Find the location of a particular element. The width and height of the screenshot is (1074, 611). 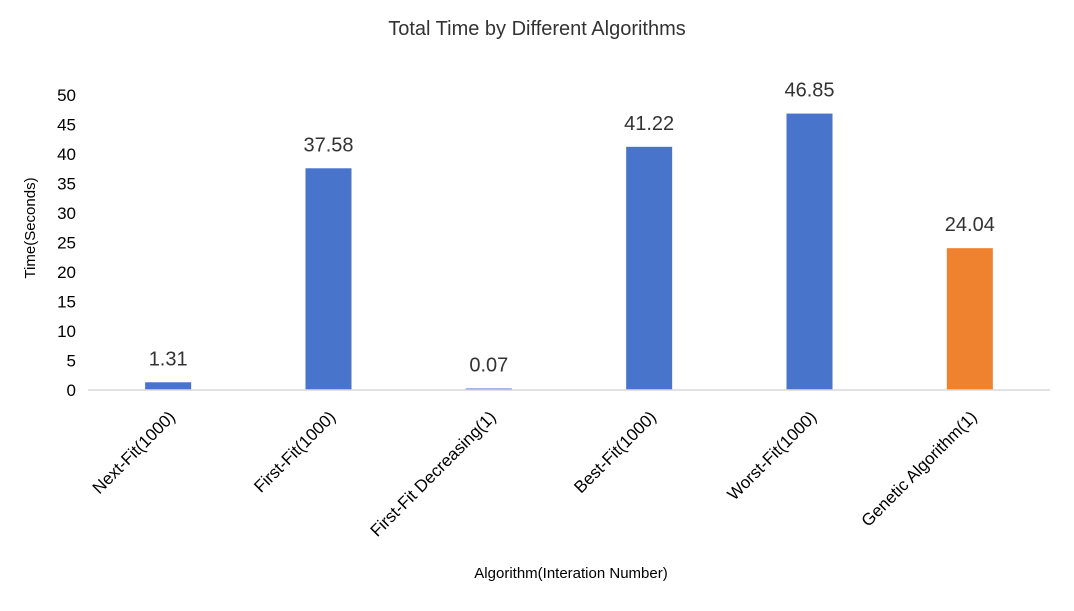

y-tick-label: 30 is located at coordinates (66, 213).